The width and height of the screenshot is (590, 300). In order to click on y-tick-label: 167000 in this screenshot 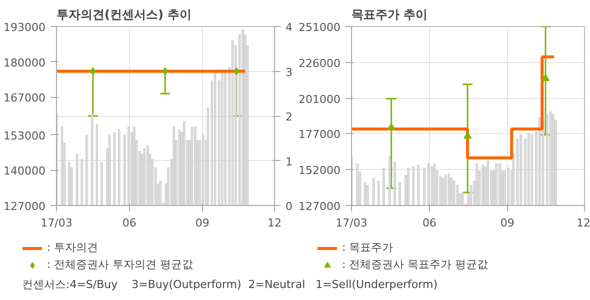, I will do `click(25, 98)`.